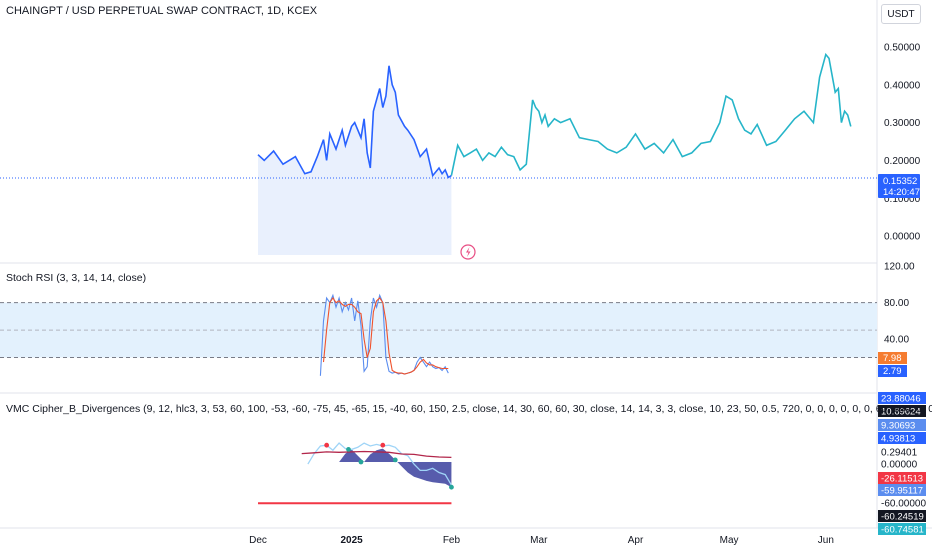  What do you see at coordinates (539, 540) in the screenshot?
I see `time-tick-label: Mar` at bounding box center [539, 540].